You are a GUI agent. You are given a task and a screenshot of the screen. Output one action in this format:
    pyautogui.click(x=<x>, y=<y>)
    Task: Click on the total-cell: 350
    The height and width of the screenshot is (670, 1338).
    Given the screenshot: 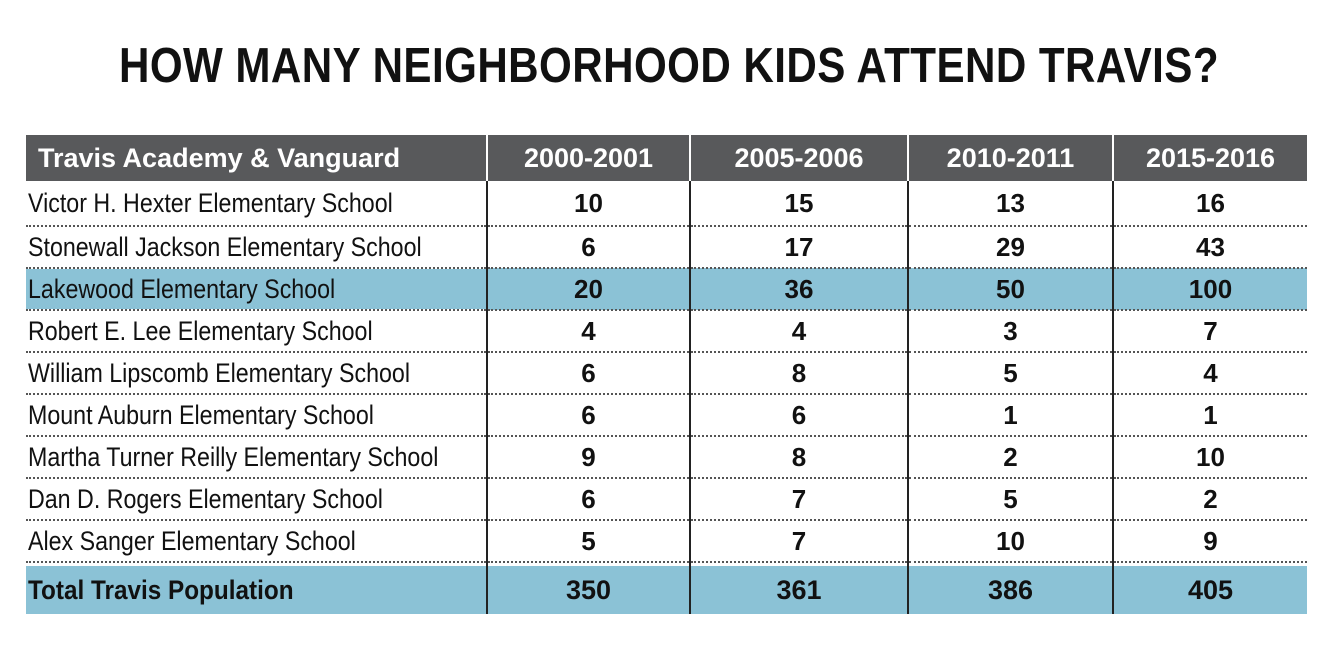 What is the action you would take?
    pyautogui.click(x=588, y=590)
    